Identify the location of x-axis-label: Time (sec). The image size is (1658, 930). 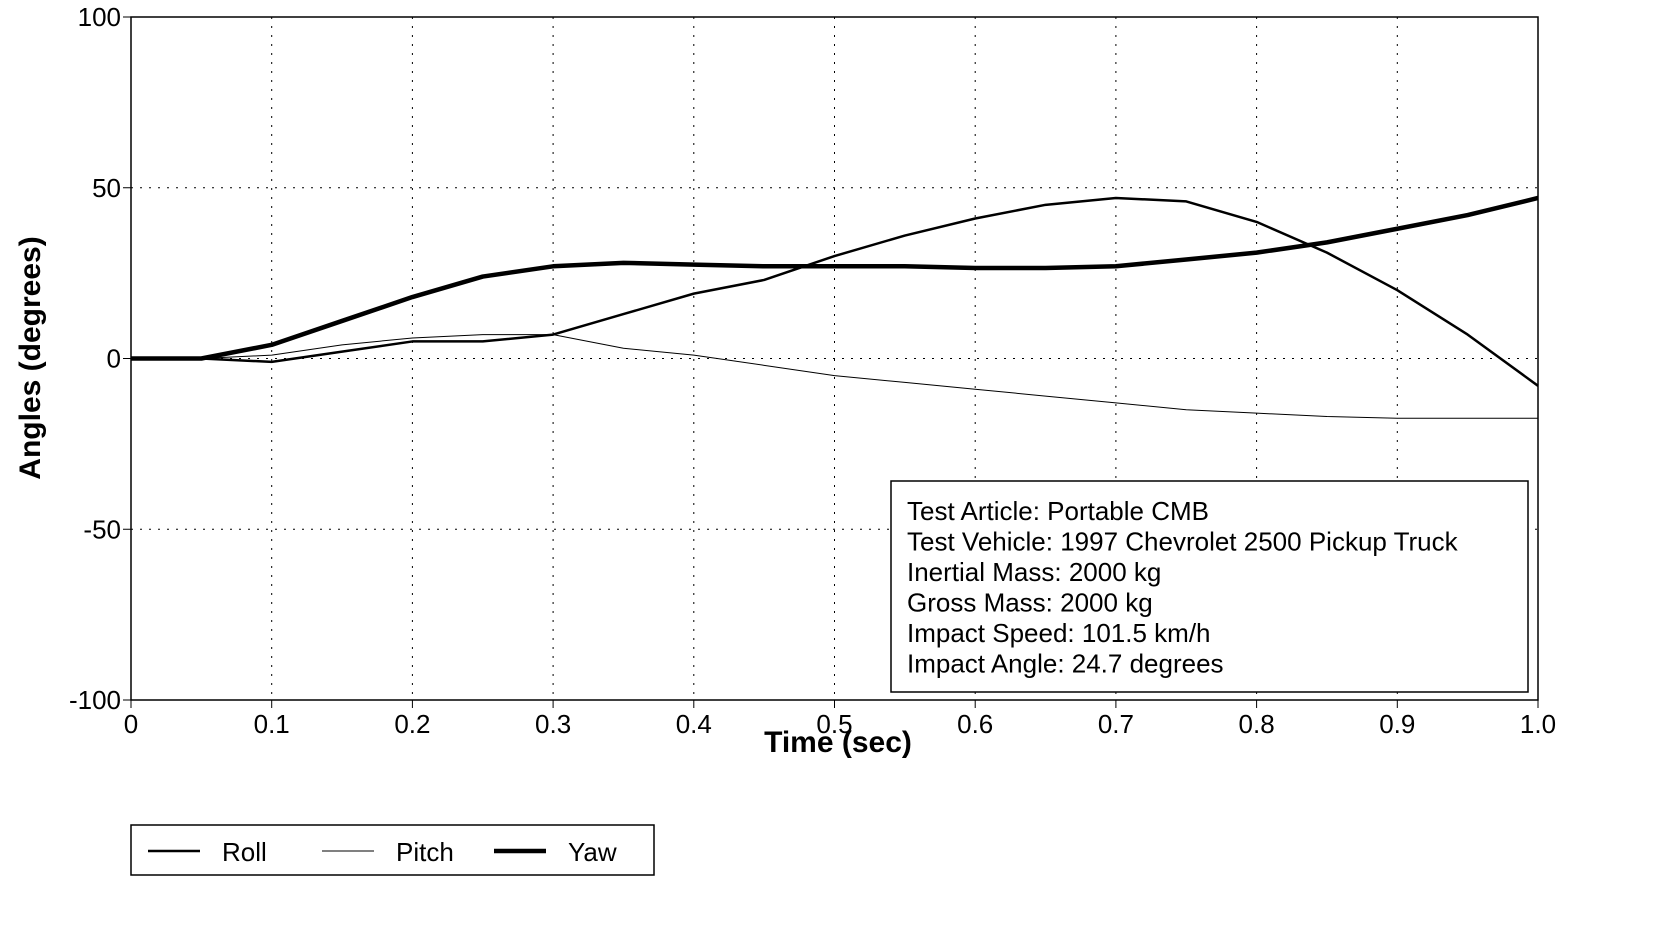
(838, 742).